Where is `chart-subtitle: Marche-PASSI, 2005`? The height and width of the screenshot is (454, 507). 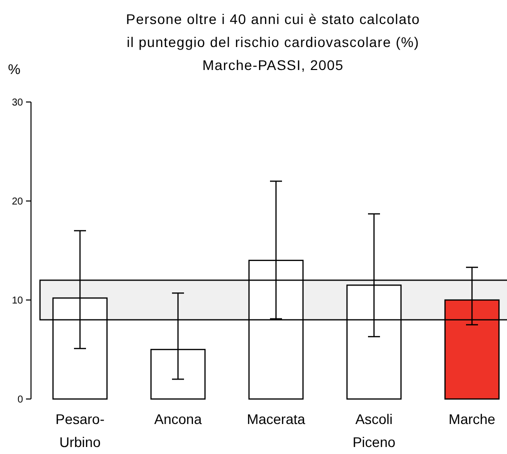 chart-subtitle: Marche-PASSI, 2005 is located at coordinates (273, 65).